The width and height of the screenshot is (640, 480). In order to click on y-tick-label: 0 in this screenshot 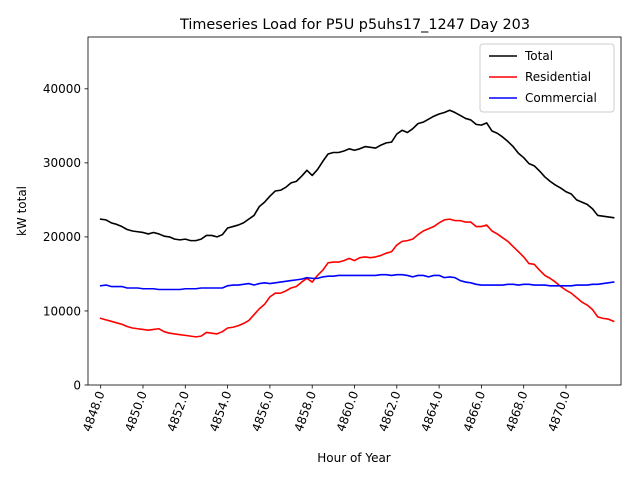, I will do `click(77, 385)`.